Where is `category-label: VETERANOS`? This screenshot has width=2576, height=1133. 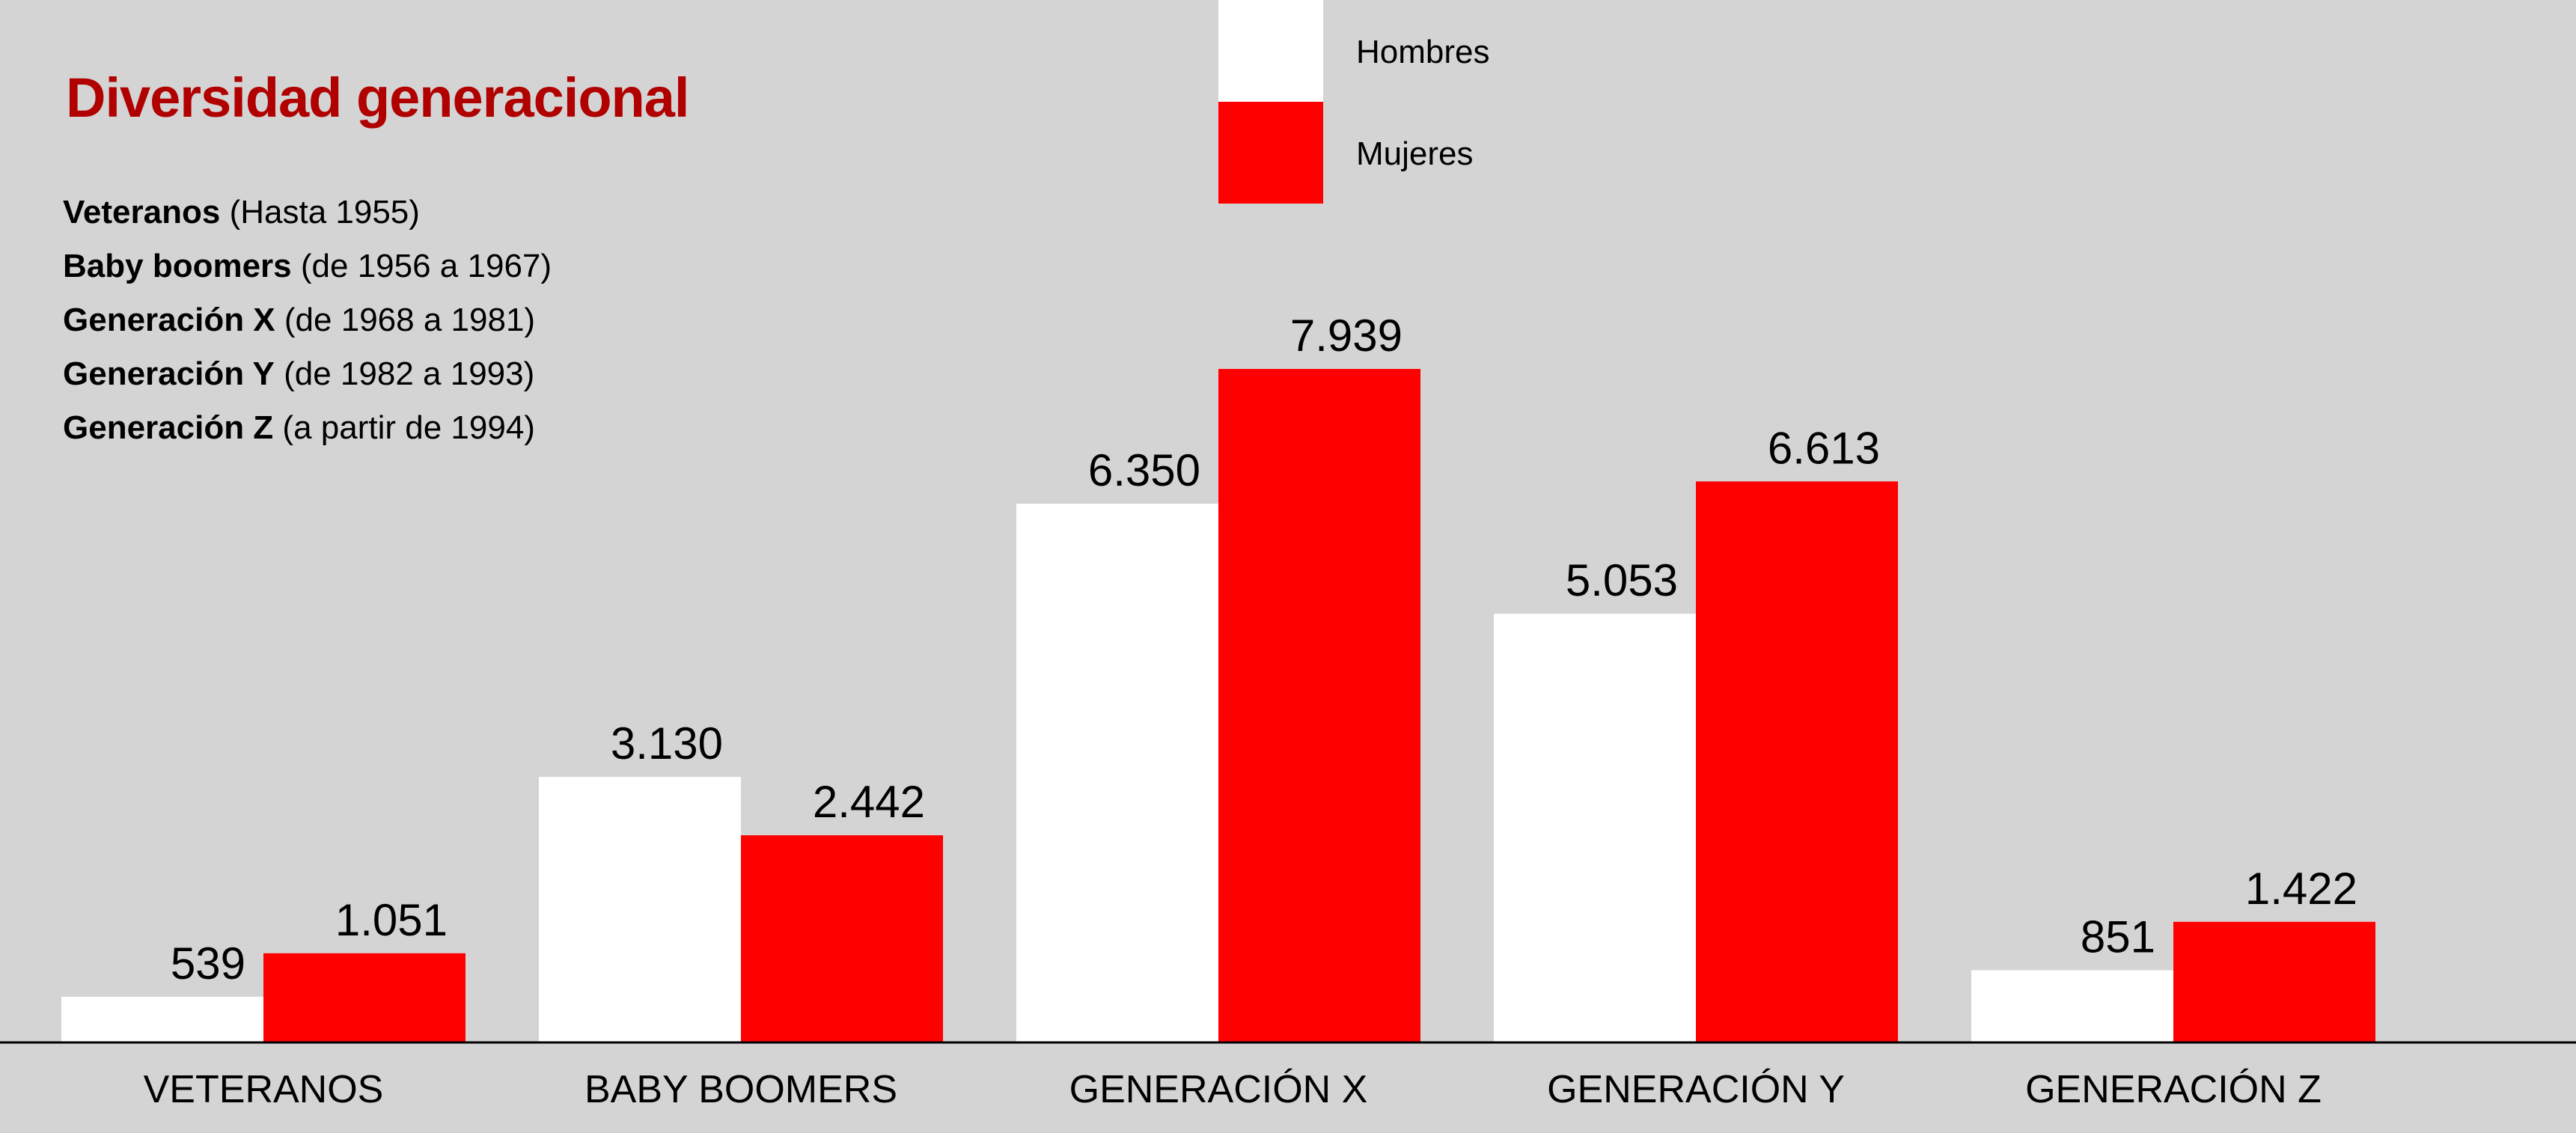
category-label: VETERANOS is located at coordinates (264, 1089).